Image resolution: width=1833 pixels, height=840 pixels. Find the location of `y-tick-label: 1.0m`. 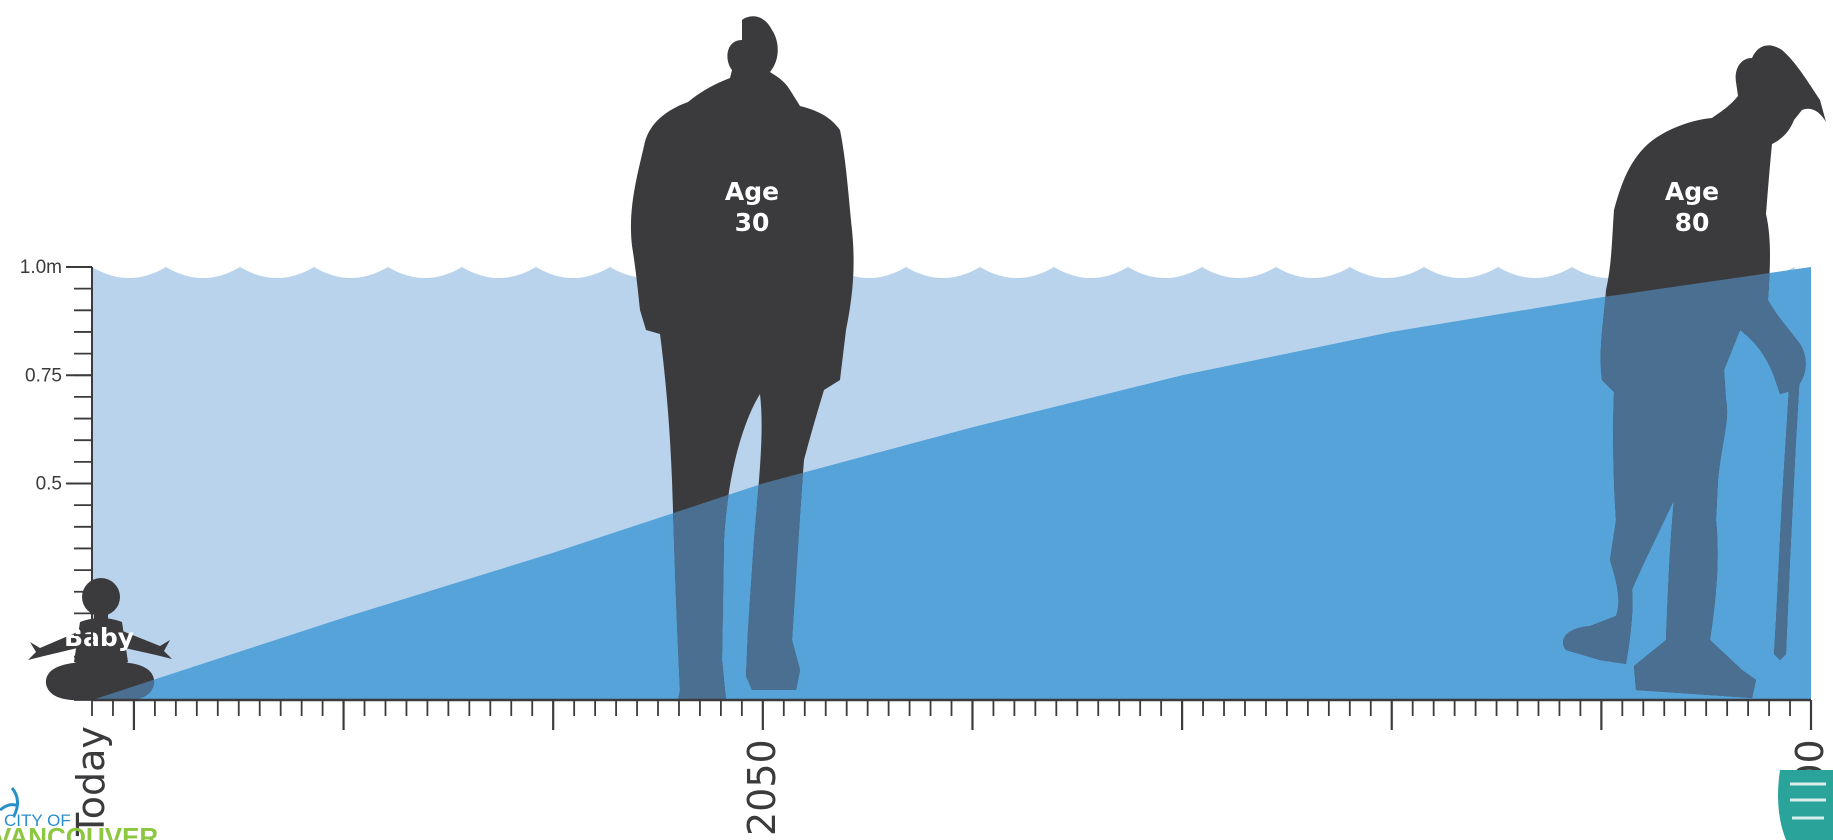

y-tick-label: 1.0m is located at coordinates (41, 267).